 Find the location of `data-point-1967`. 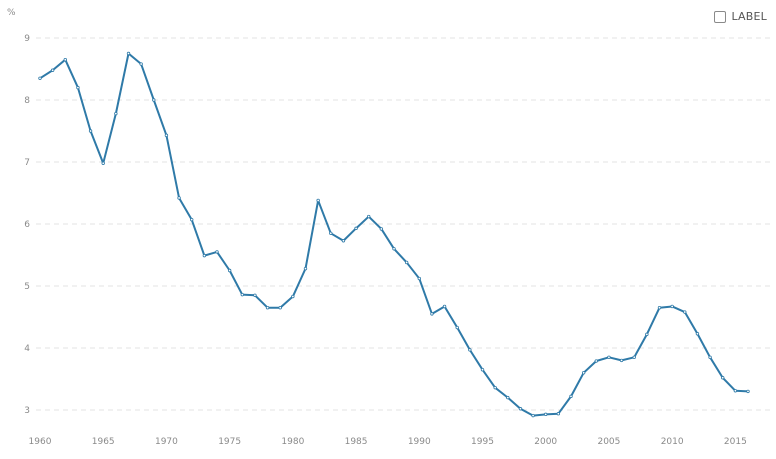

data-point-1967 is located at coordinates (128, 53).